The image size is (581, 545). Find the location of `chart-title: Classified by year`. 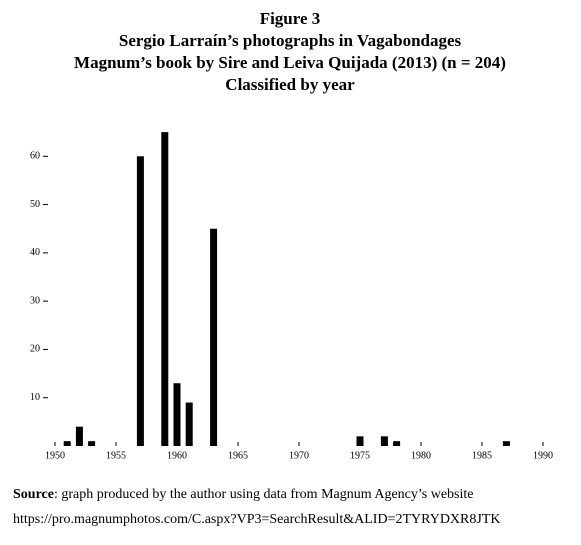

chart-title: Classified by year is located at coordinates (290, 84).